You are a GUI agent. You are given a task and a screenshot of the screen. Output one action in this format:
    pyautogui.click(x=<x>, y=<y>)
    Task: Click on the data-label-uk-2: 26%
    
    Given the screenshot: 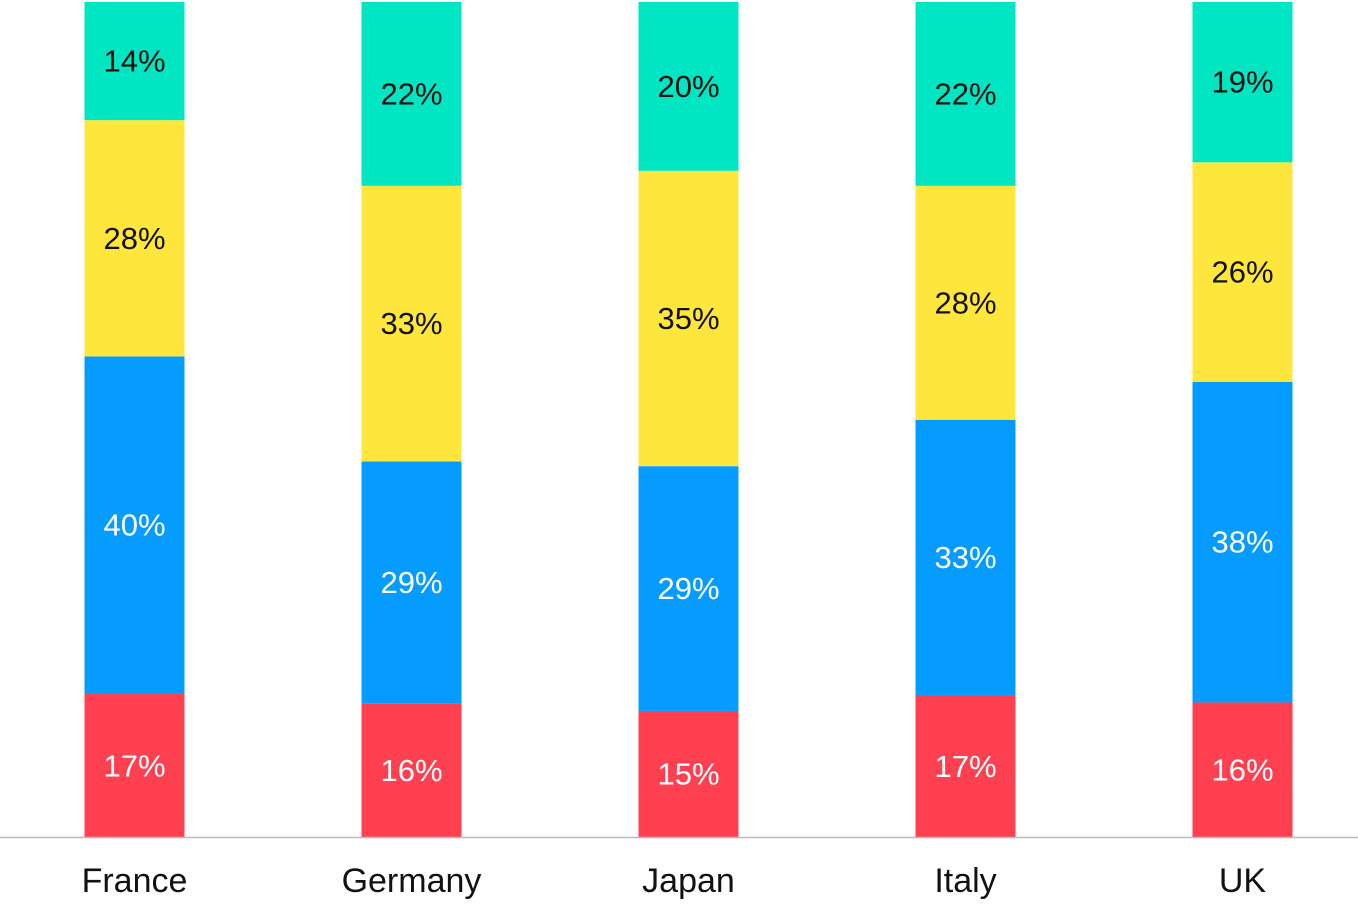 What is the action you would take?
    pyautogui.click(x=1242, y=272)
    